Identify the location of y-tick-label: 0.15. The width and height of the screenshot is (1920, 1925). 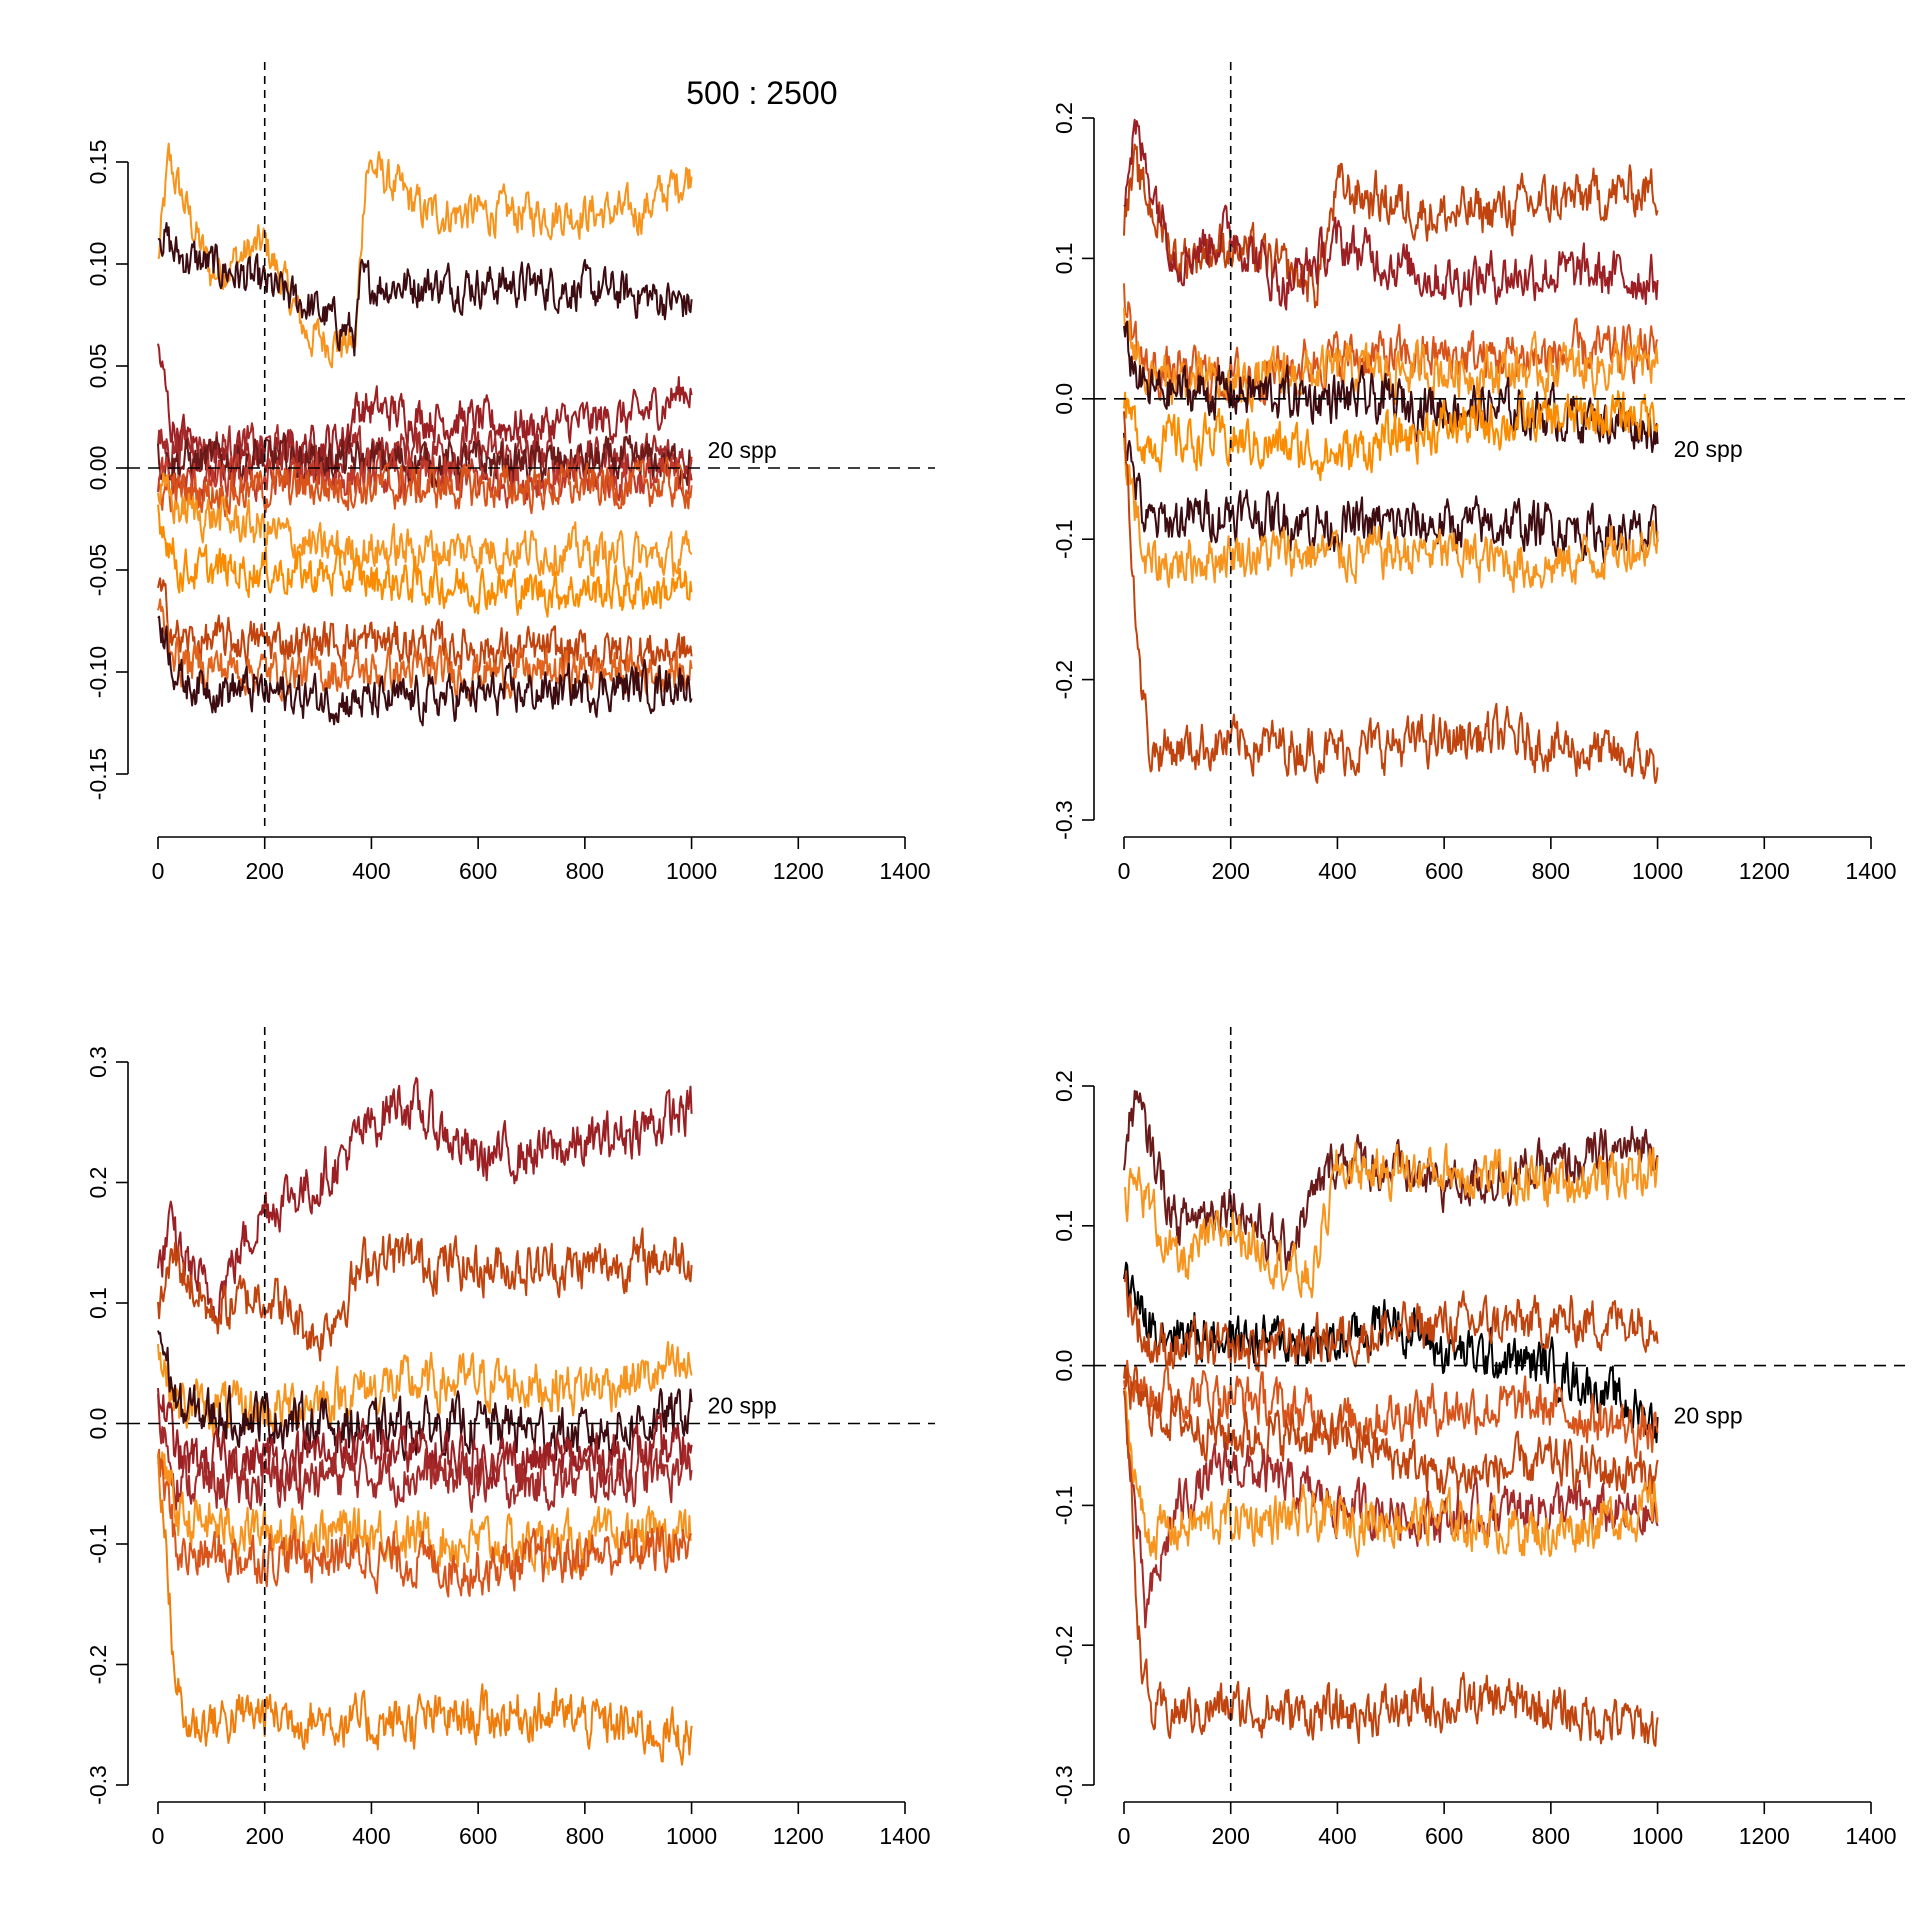
(98, 162).